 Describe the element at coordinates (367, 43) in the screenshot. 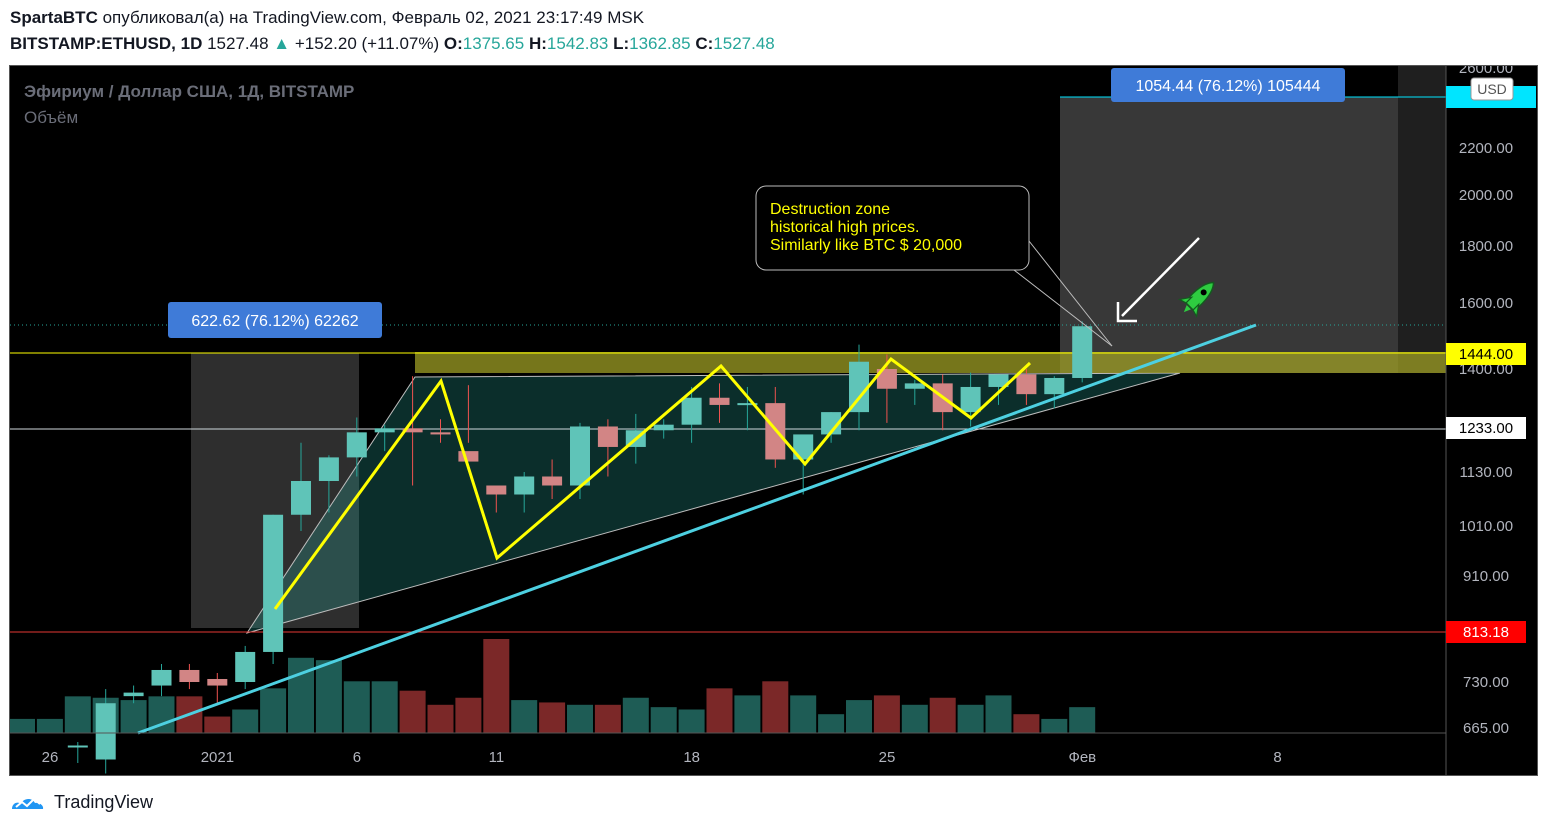

I see `price-change: +152.20 (+11.07%)` at that location.